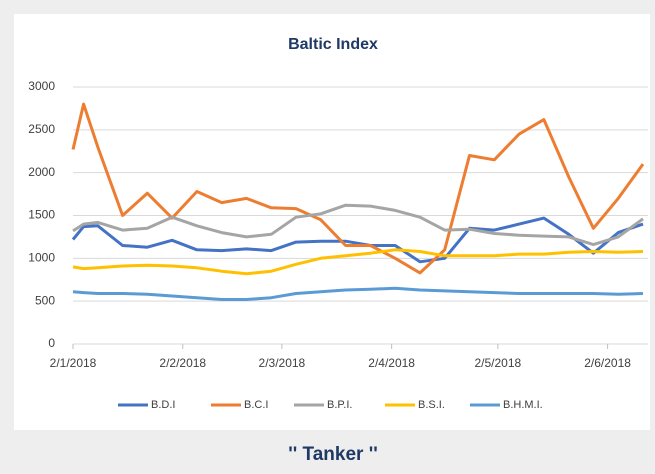 This screenshot has width=655, height=474. Describe the element at coordinates (333, 44) in the screenshot. I see `chart-title: Baltic Index` at that location.